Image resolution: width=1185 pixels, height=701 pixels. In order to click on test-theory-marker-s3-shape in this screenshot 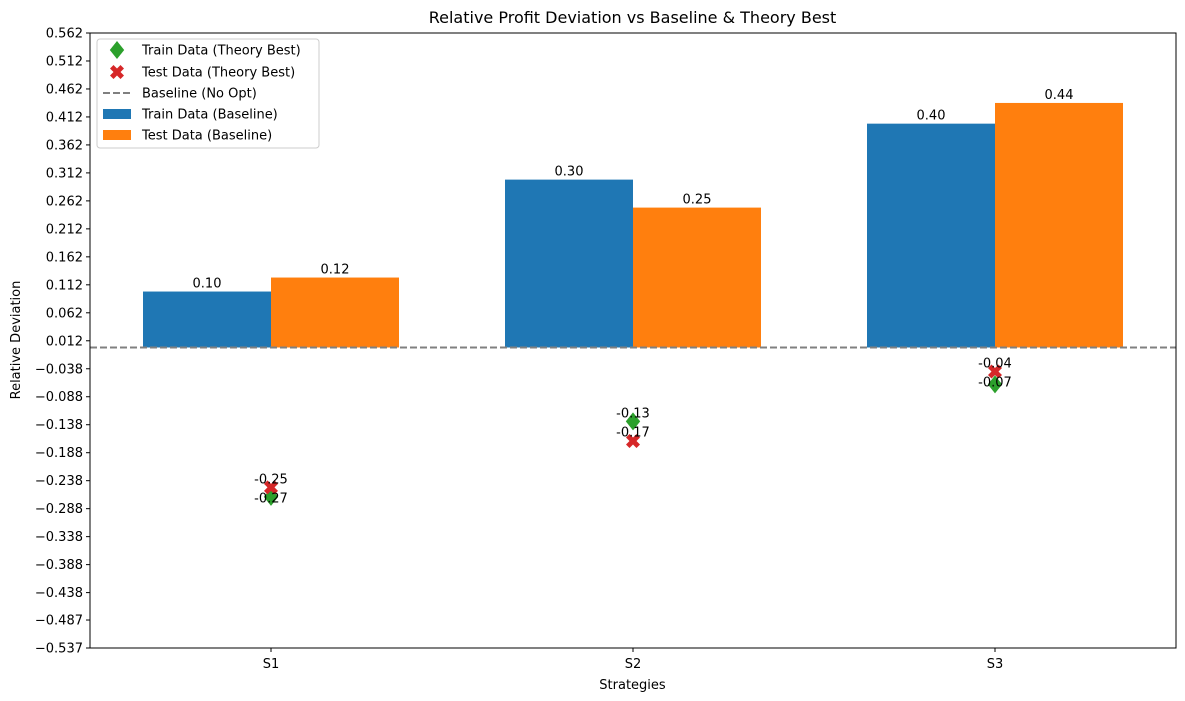, I will do `click(995, 371)`.